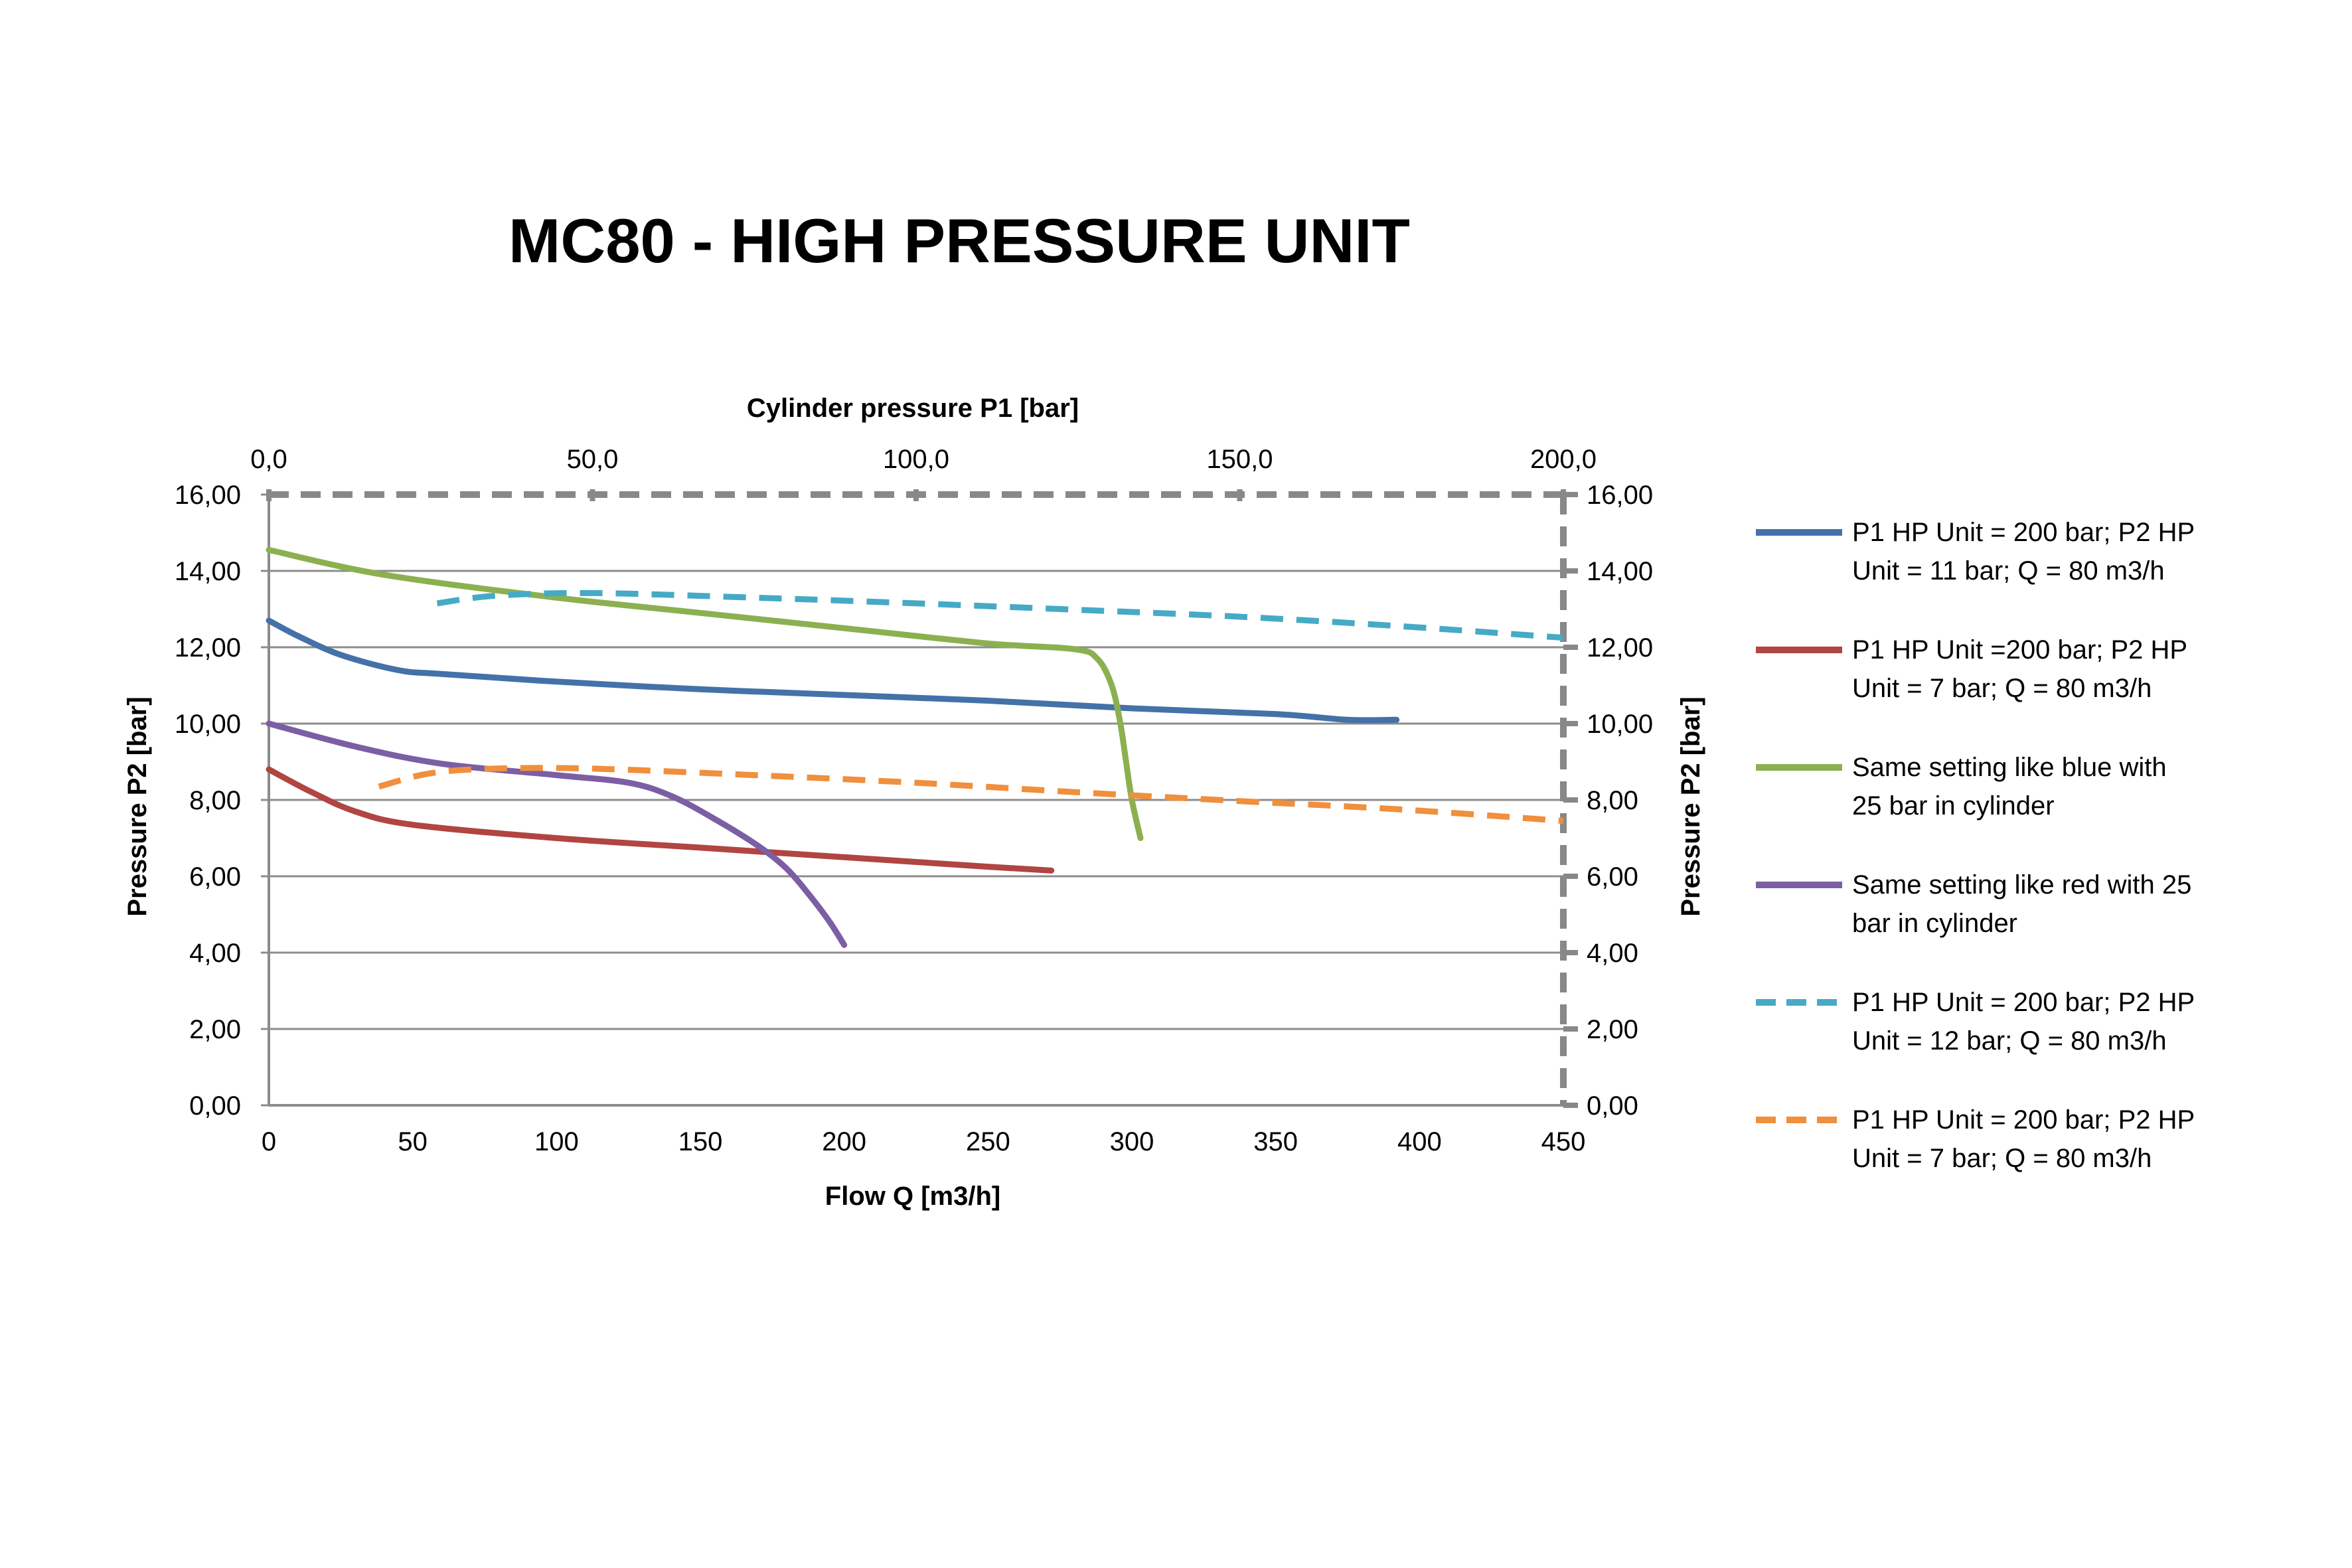 The width and height of the screenshot is (2352, 1568). I want to click on y-tick-label-1: 2,00, so click(215, 1030).